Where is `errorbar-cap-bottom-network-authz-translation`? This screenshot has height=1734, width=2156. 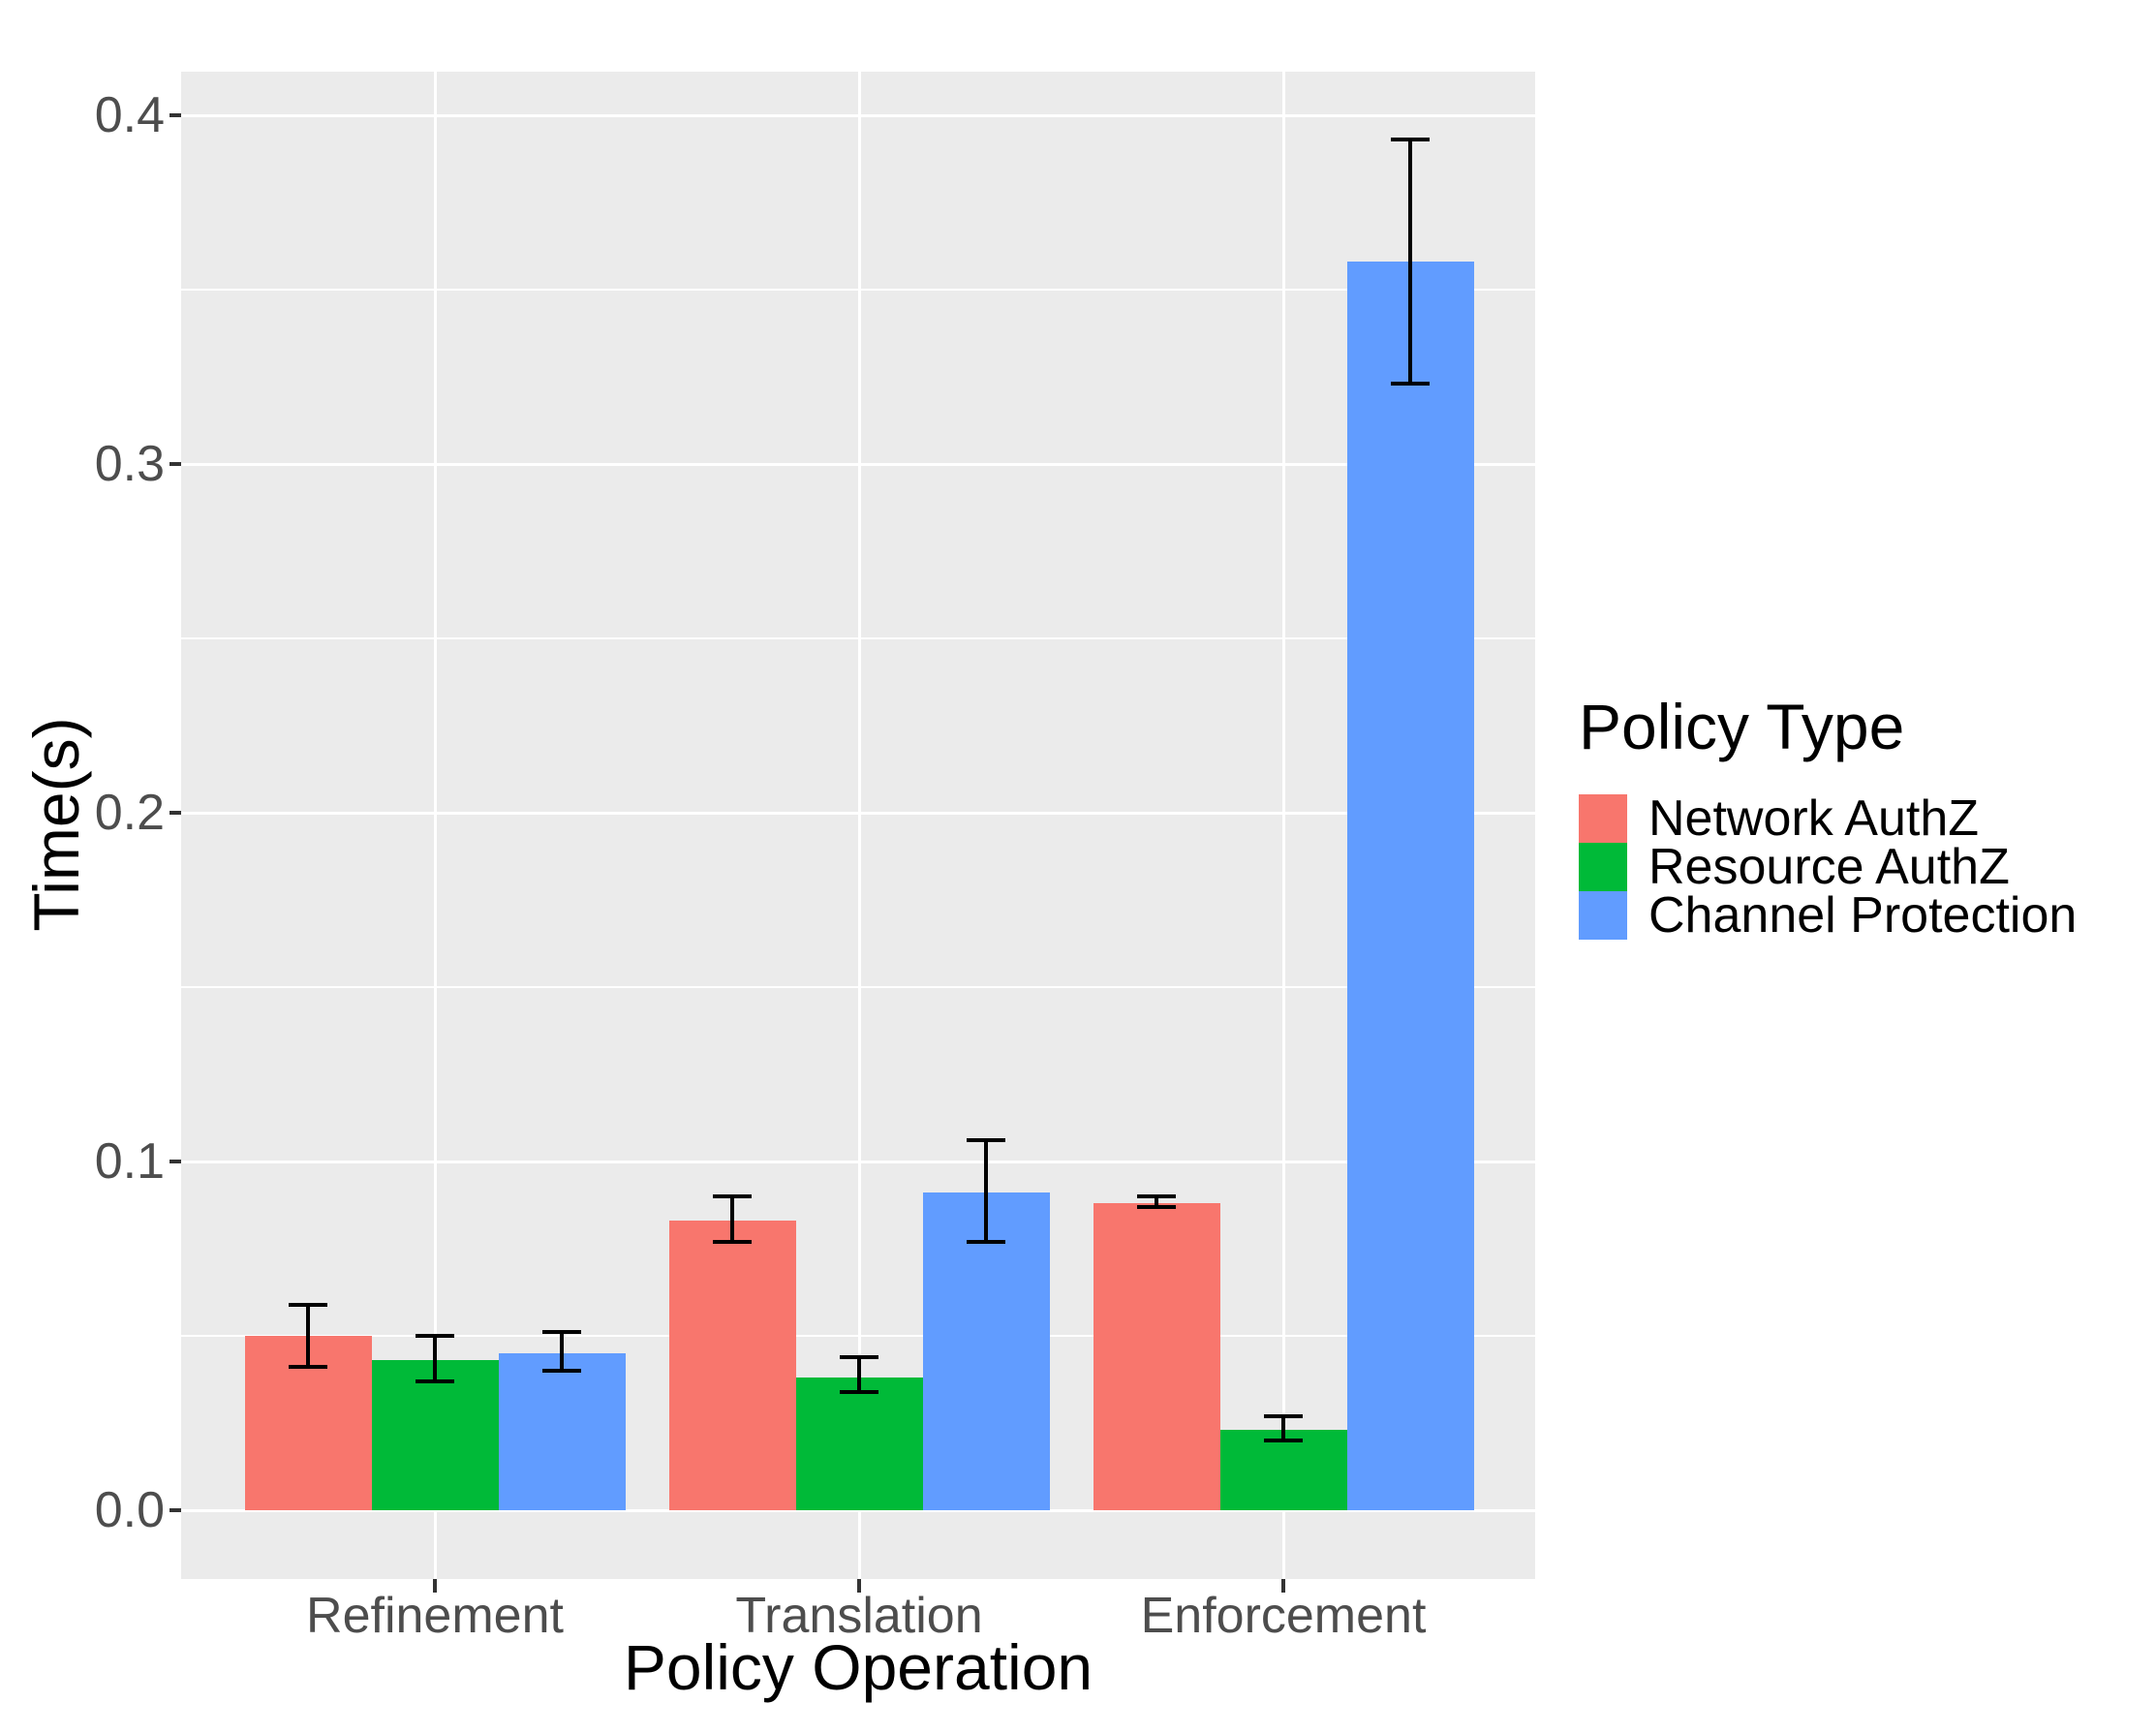 errorbar-cap-bottom-network-authz-translation is located at coordinates (732, 1241).